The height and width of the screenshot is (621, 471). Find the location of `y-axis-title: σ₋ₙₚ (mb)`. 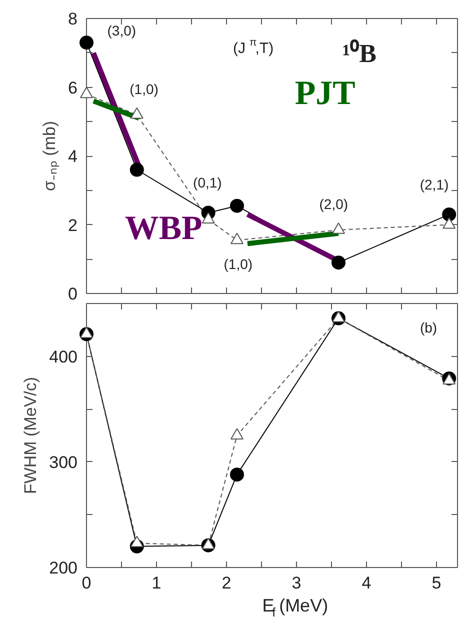

y-axis-title: σ₋ₙₚ (mb) is located at coordinates (50, 156).